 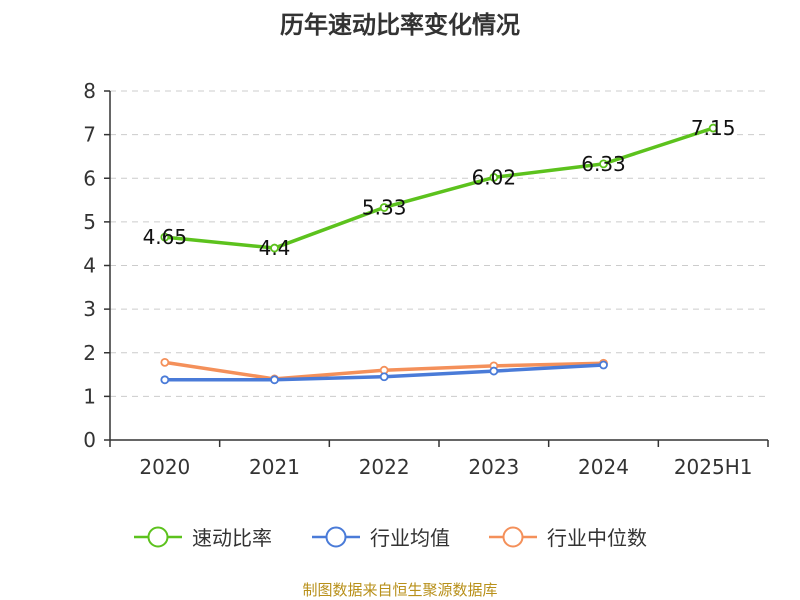 I want to click on y-tick-label: 4, so click(x=89, y=266).